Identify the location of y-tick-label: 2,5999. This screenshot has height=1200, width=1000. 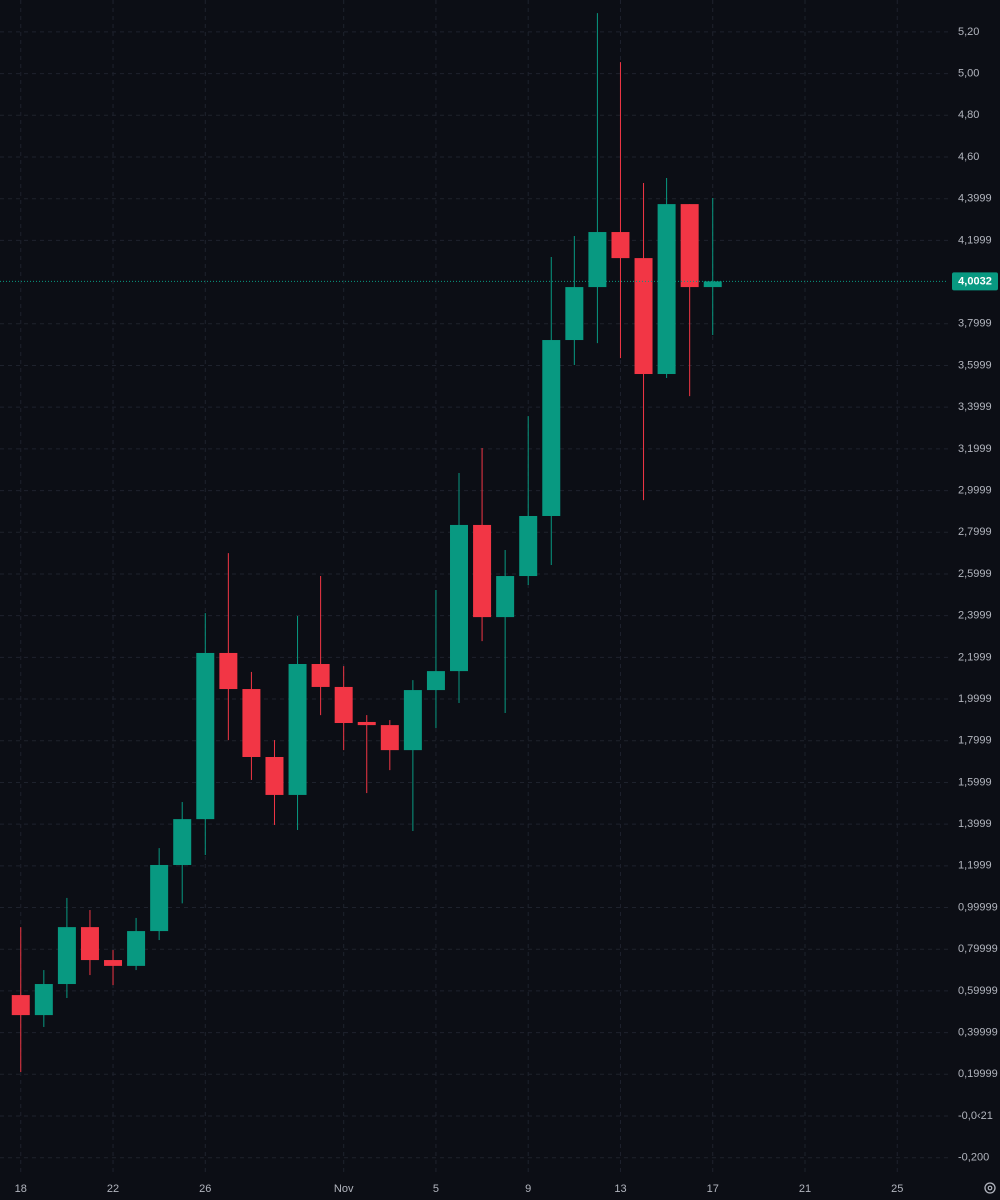
(975, 574).